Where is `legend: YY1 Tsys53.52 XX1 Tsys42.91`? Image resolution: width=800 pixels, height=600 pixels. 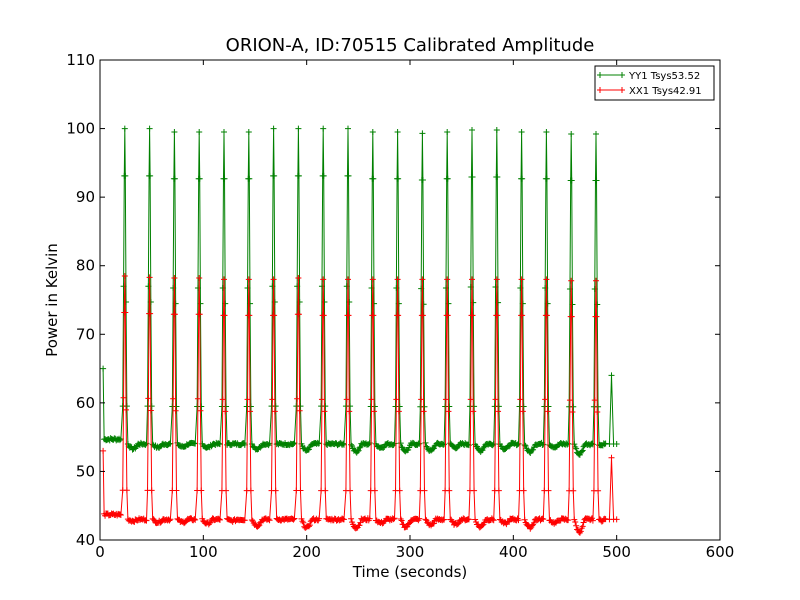
legend: YY1 Tsys53.52 XX1 Tsys42.91 is located at coordinates (654, 83).